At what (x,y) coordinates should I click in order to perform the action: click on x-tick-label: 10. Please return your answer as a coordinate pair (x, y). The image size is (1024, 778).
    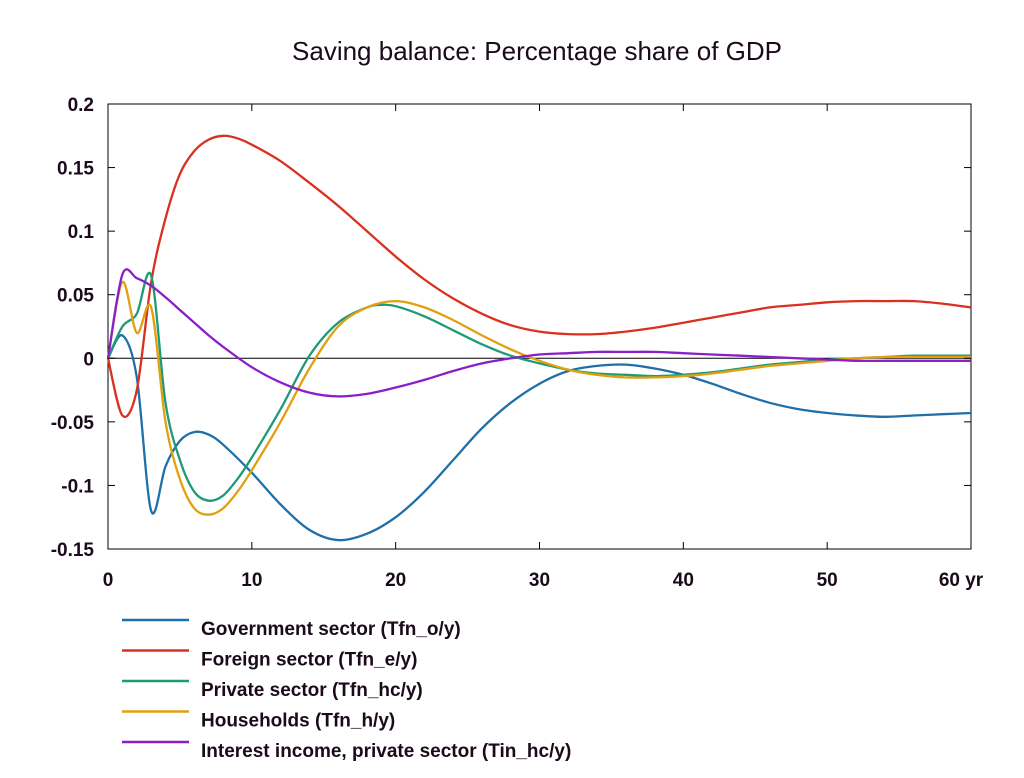
    Looking at the image, I should click on (251, 580).